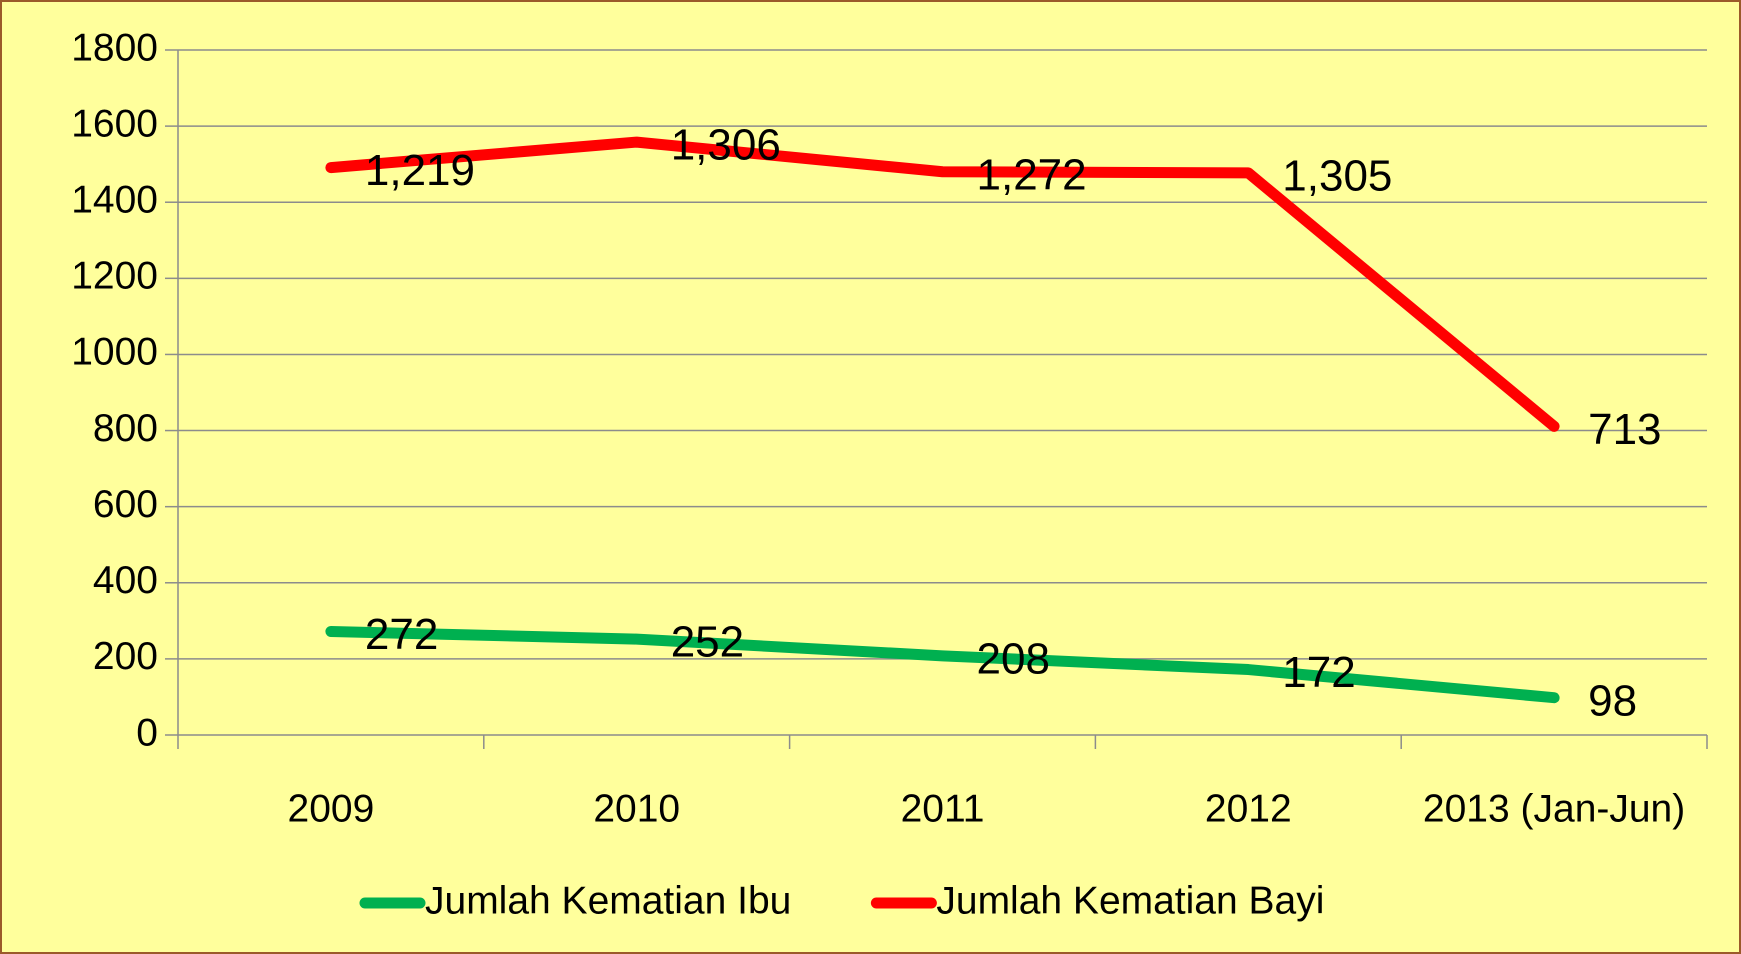 The height and width of the screenshot is (954, 1741). I want to click on y-tick-label: 400, so click(125, 580).